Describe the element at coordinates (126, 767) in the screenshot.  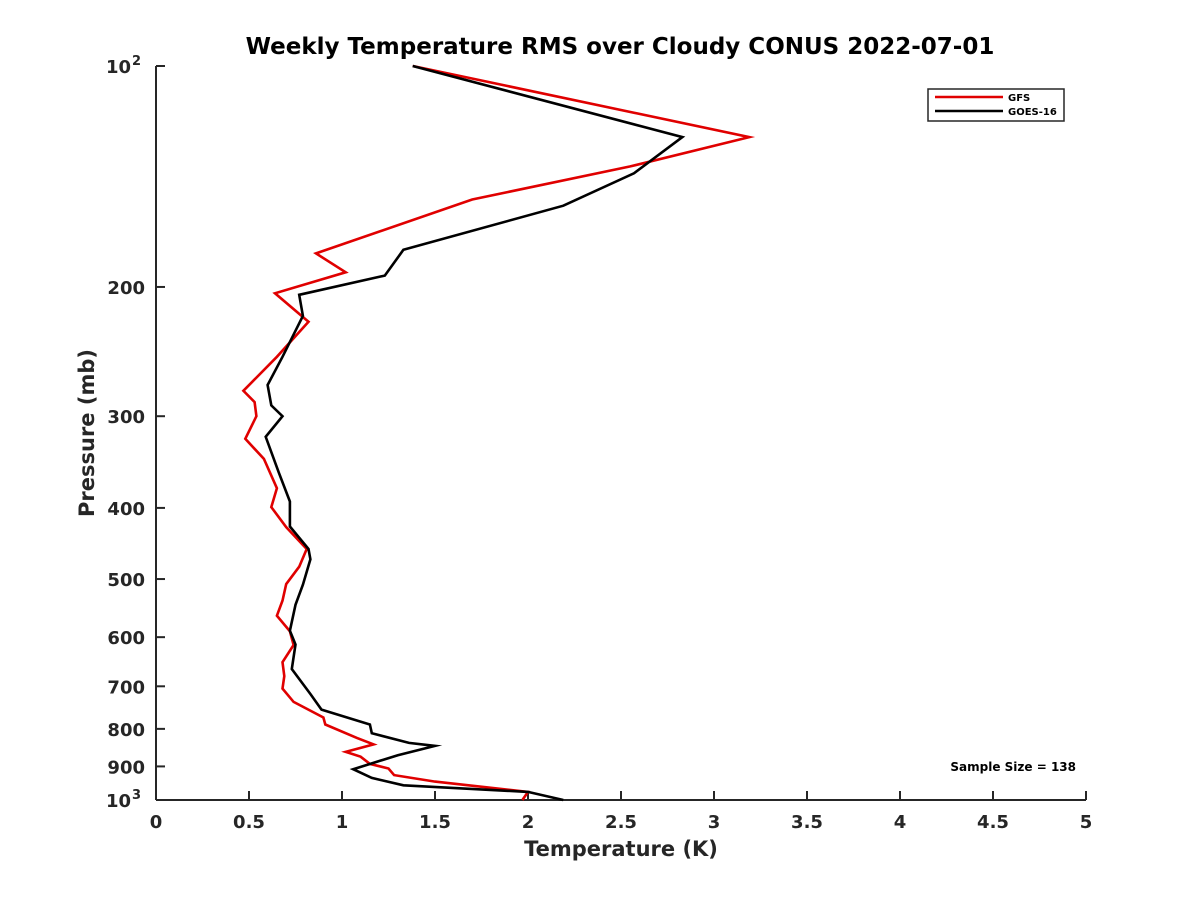
I see `y-tick-label: 900` at that location.